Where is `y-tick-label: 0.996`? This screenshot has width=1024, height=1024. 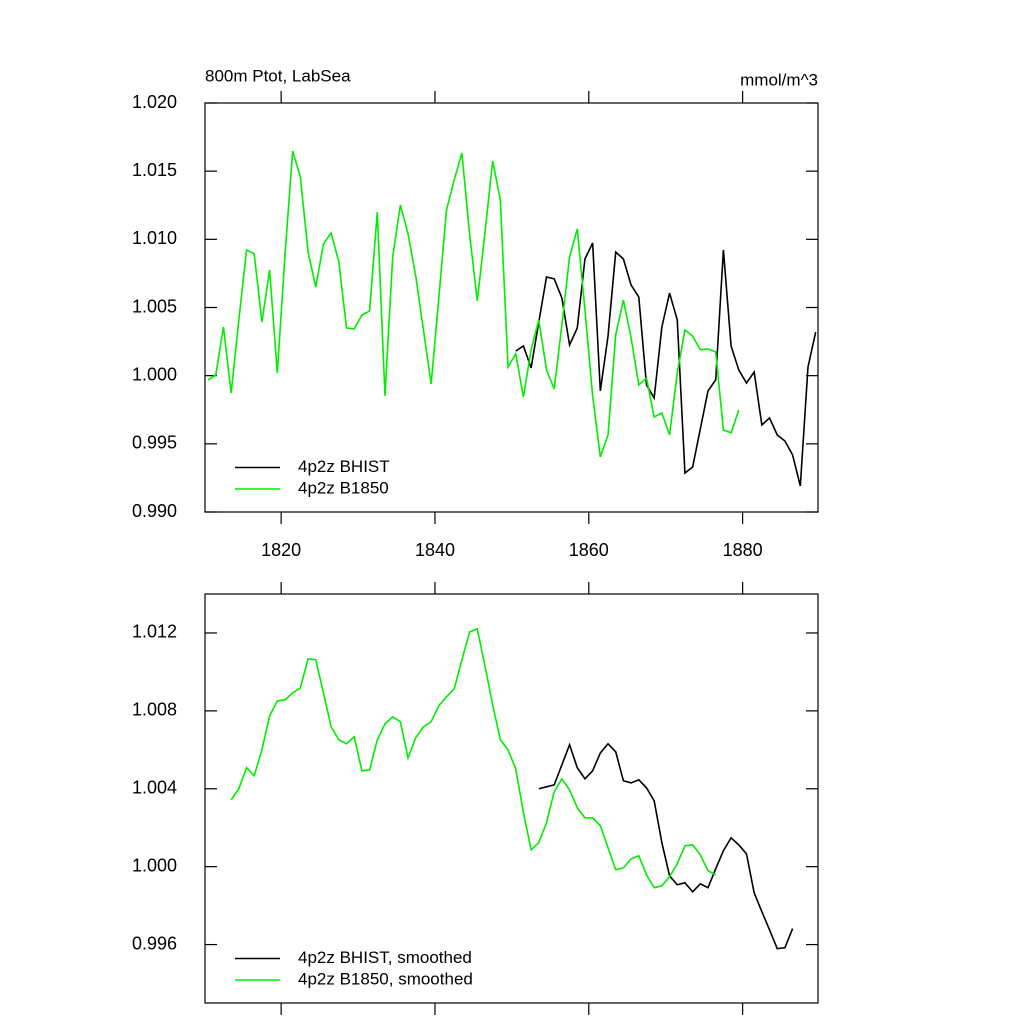
y-tick-label: 0.996 is located at coordinates (154, 943).